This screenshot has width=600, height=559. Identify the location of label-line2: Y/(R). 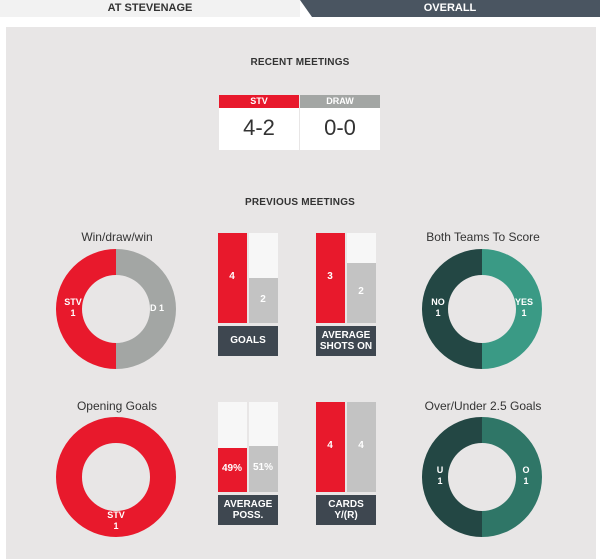
(346, 515).